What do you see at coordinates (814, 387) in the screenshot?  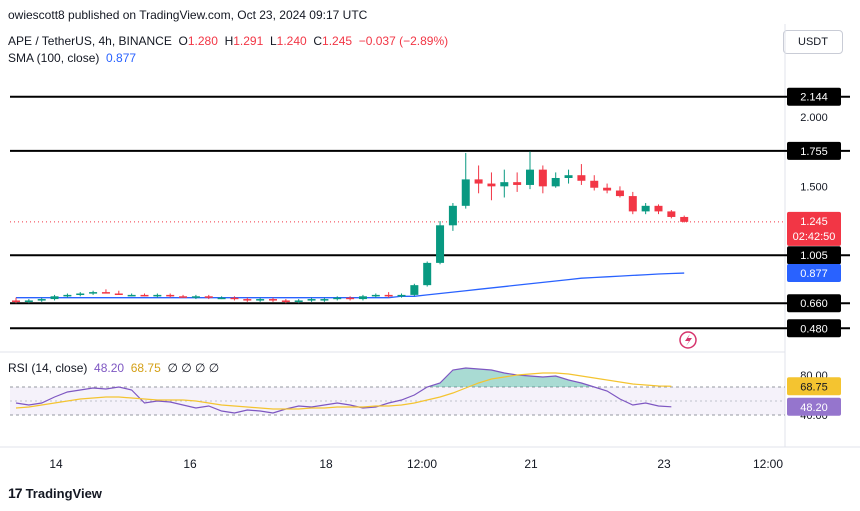 I see `rsi-last-label-0: 68.75` at bounding box center [814, 387].